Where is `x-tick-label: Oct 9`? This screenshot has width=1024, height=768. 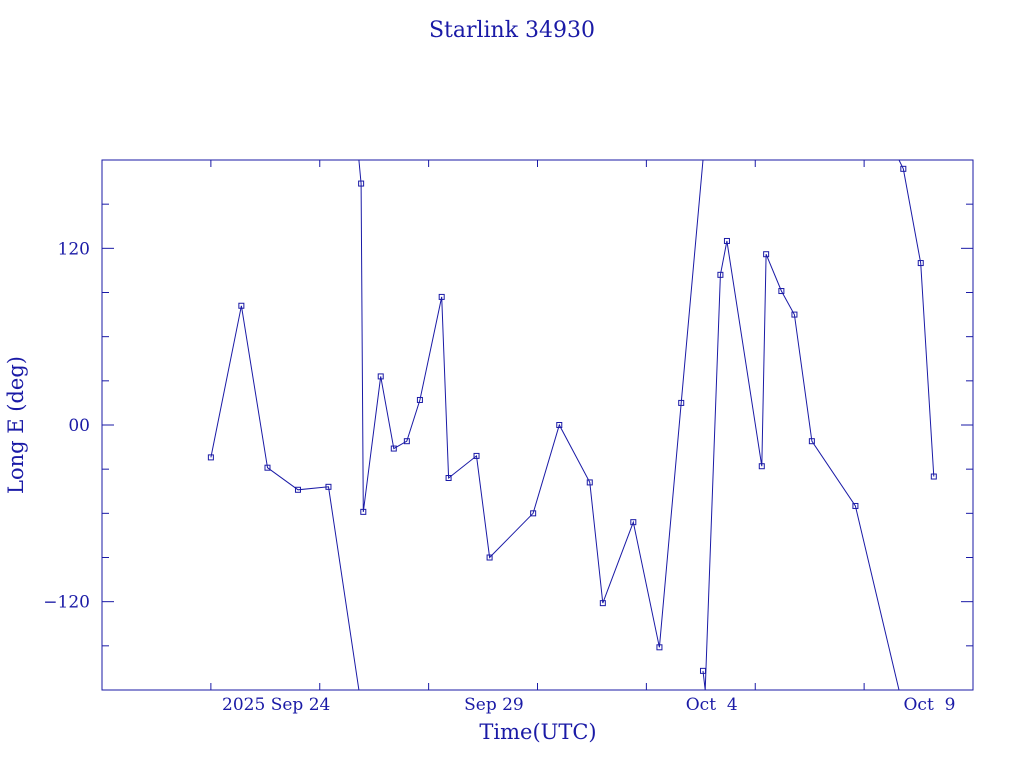
x-tick-label: Oct 9 is located at coordinates (929, 705).